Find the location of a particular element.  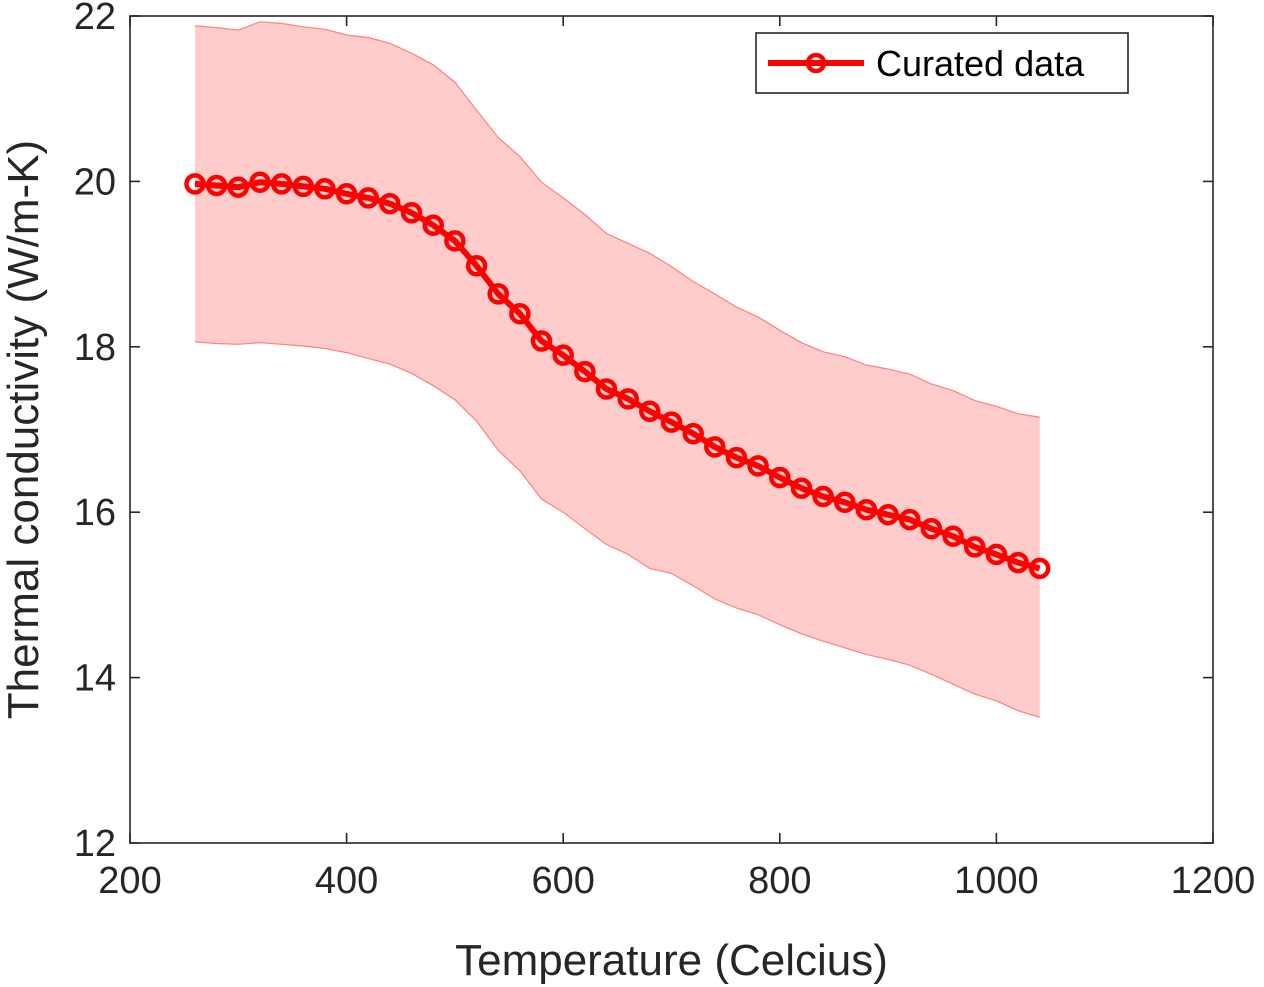

legend-marker-sample is located at coordinates (816, 63).